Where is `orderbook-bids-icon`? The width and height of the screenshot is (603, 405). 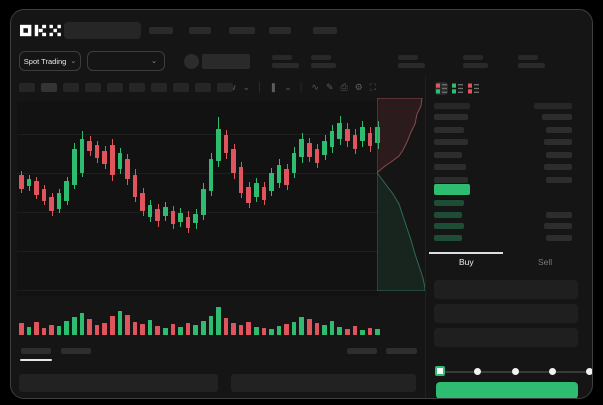
orderbook-bids-icon is located at coordinates (457, 88).